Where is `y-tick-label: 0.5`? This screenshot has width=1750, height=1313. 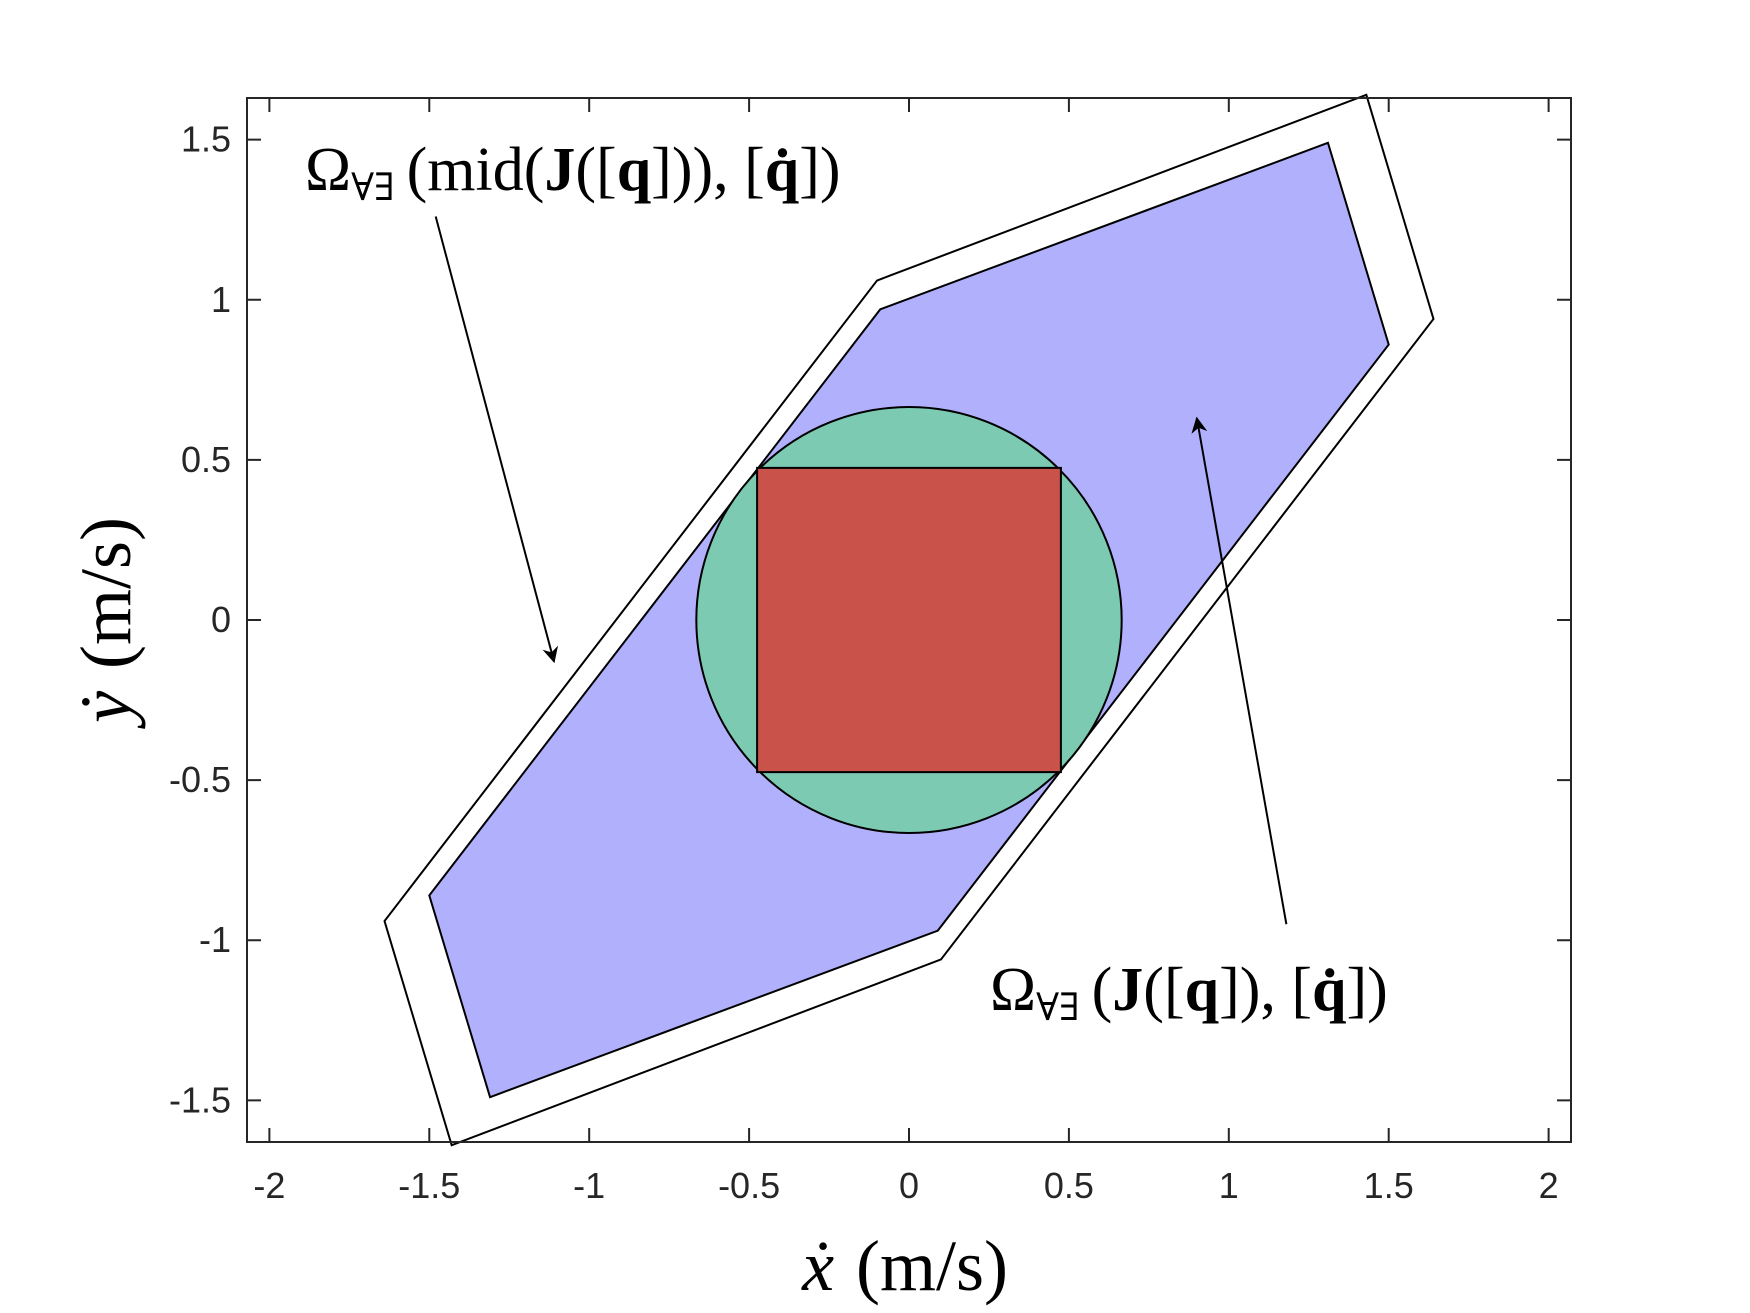
y-tick-label: 0.5 is located at coordinates (206, 459).